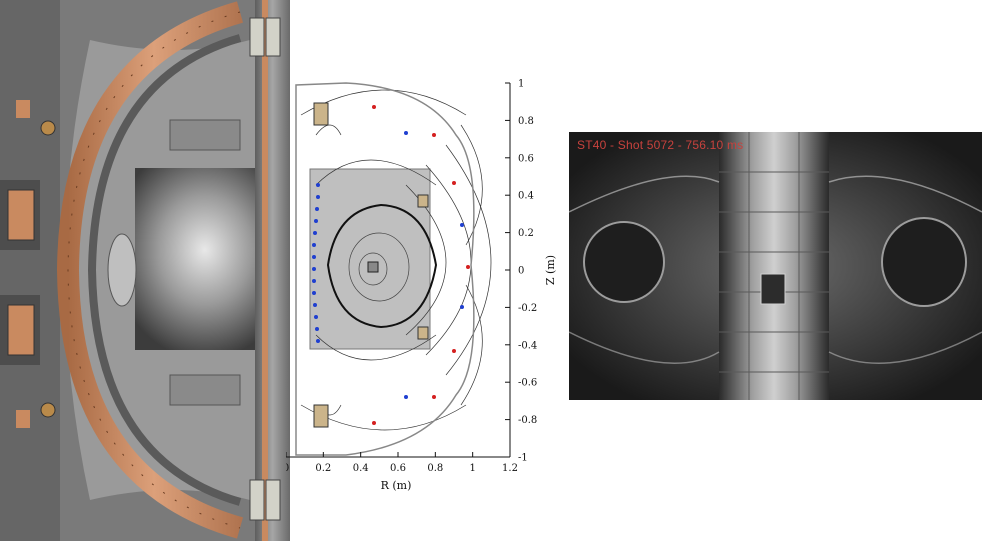 The width and height of the screenshot is (997, 541). Describe the element at coordinates (526, 158) in the screenshot. I see `y-tick-label: 0.6` at that location.